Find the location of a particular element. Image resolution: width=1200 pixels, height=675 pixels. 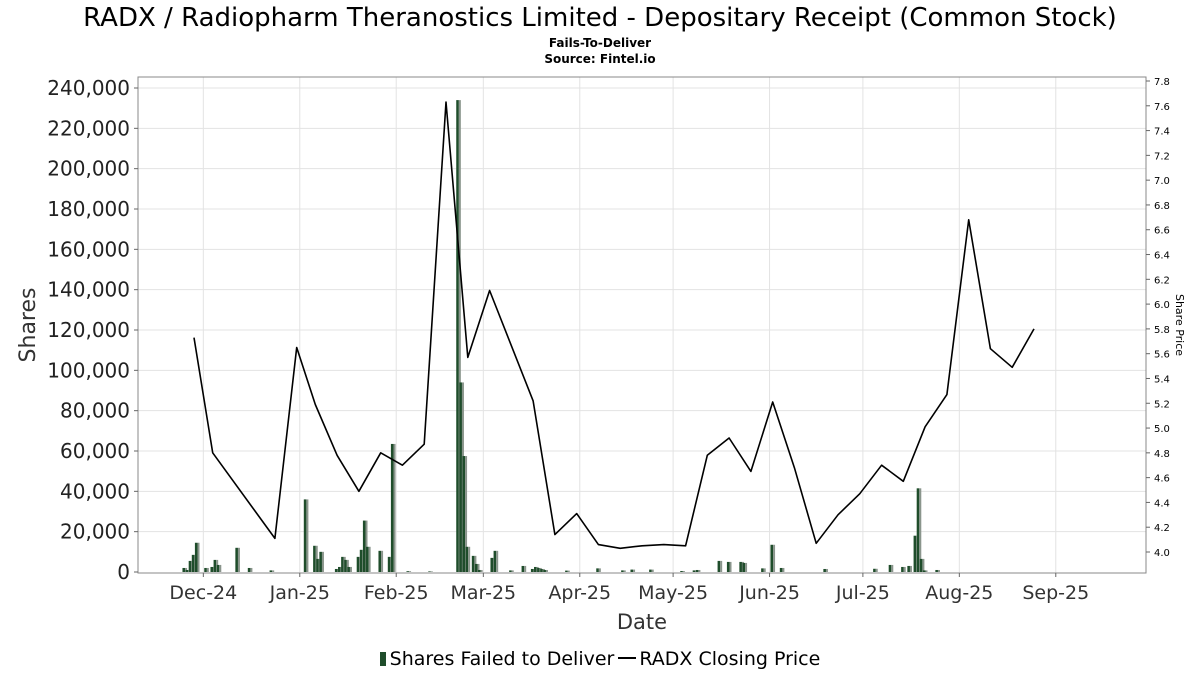

legend-bar-swatch is located at coordinates (382, 659).